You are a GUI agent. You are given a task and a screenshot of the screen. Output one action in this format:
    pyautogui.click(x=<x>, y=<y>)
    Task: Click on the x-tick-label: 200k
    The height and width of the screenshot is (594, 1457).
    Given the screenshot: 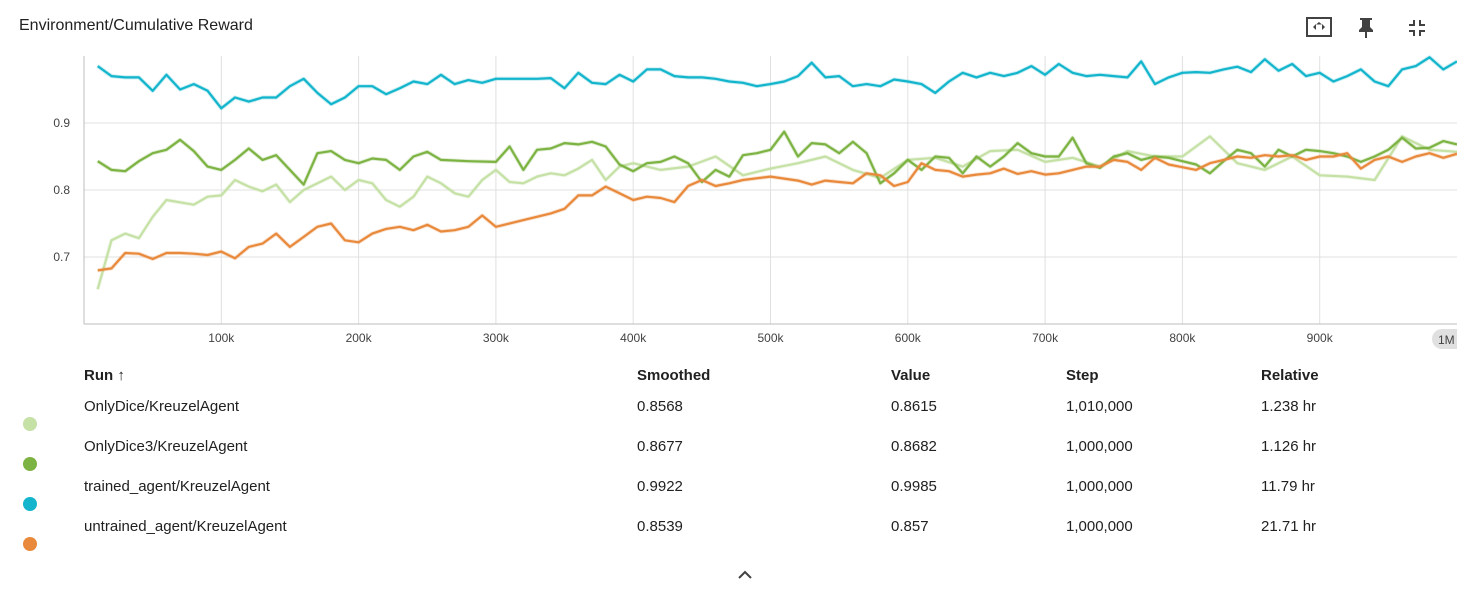 What is the action you would take?
    pyautogui.click(x=359, y=338)
    